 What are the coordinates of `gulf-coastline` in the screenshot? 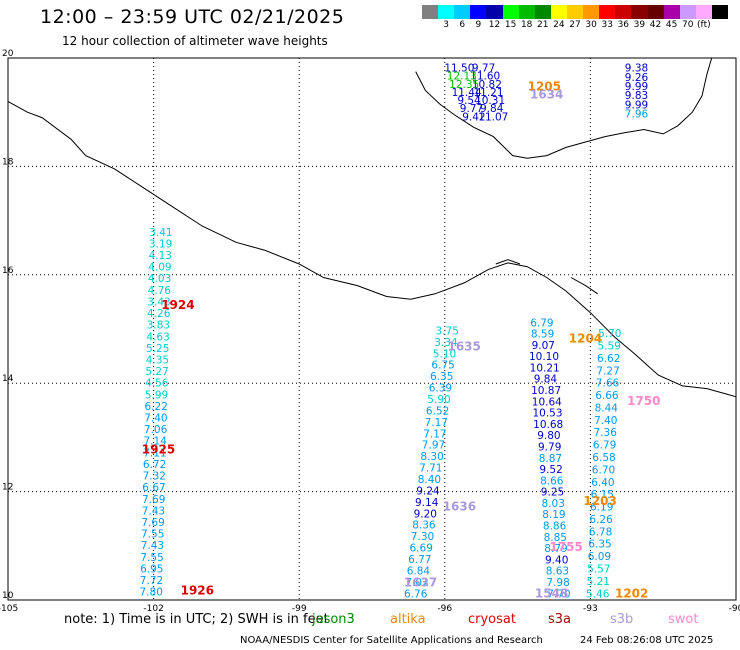 It's located at (564, 108).